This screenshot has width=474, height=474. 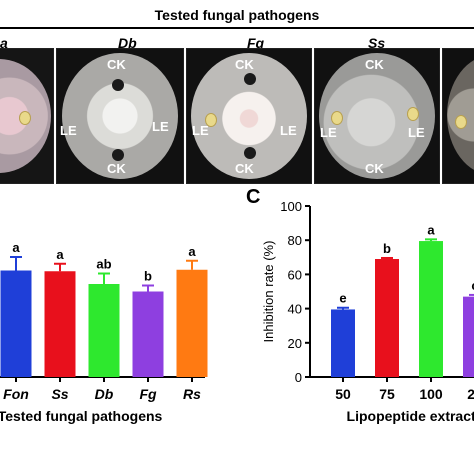 I want to click on agar-plug-left, so click(x=337, y=118).